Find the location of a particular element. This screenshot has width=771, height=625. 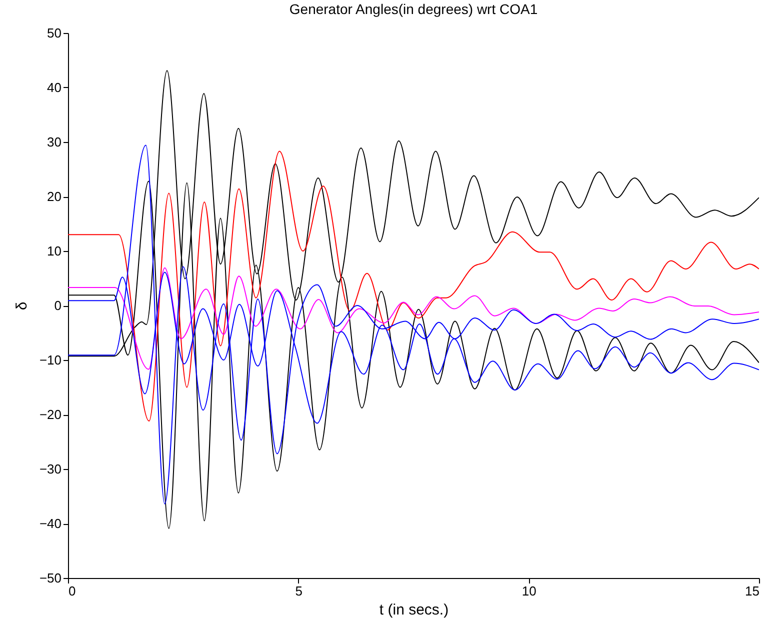

y-tick-label: −30 is located at coordinates (50, 469).